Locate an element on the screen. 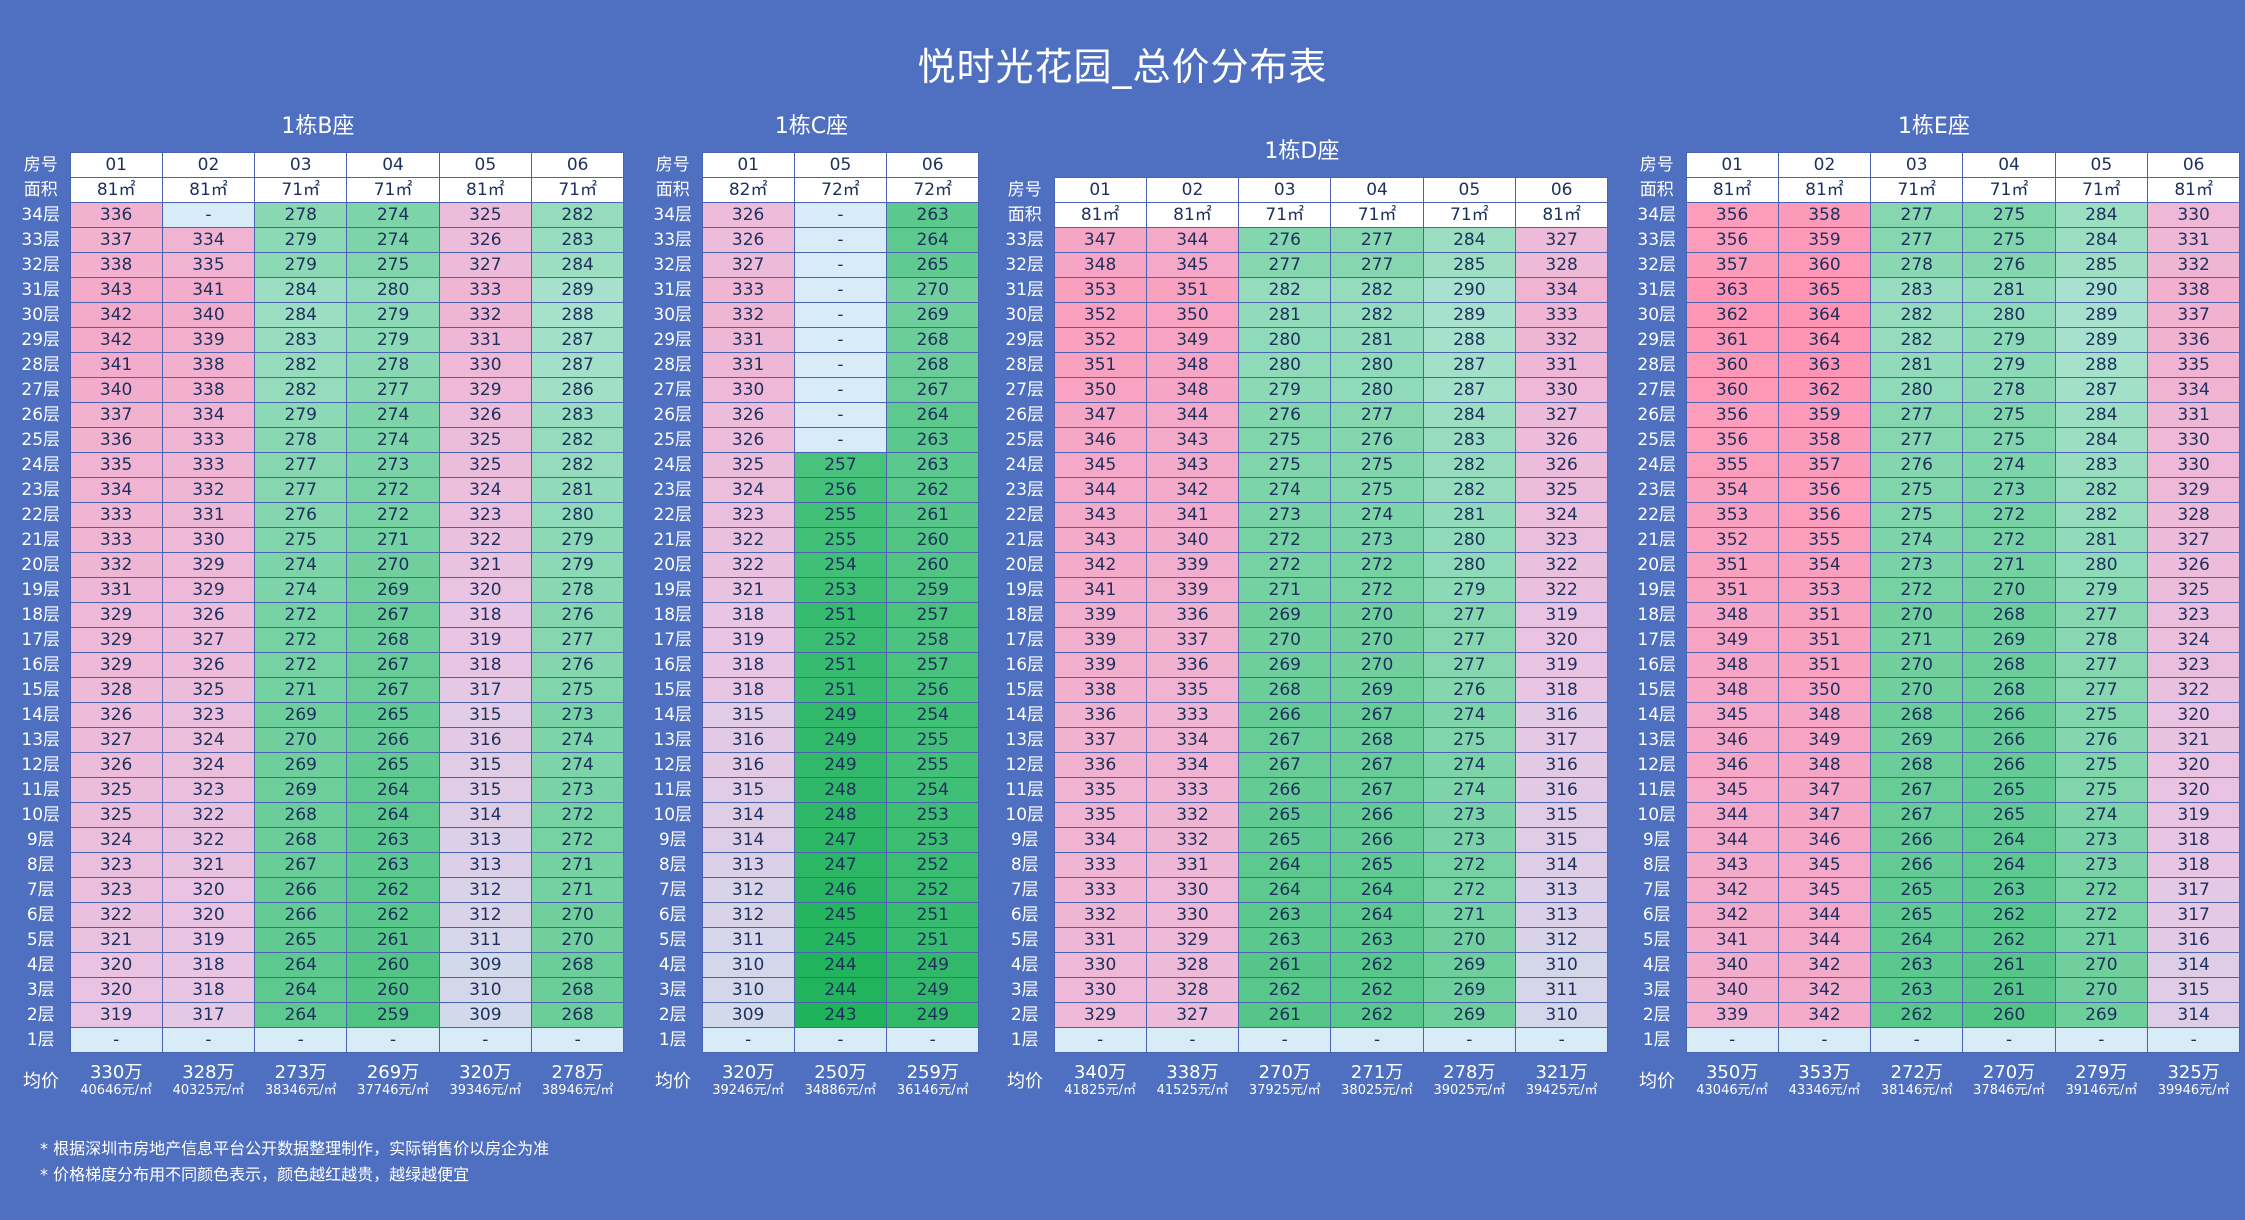  floor-label: 18层 is located at coordinates (1025, 614).